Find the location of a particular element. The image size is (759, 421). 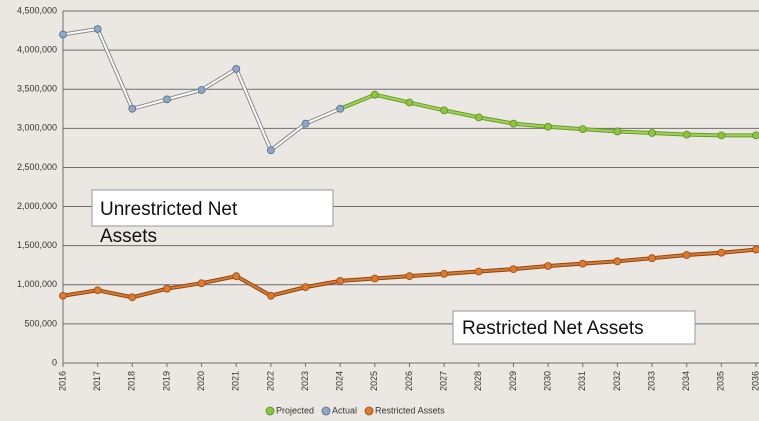

x-tick-label: 2022 is located at coordinates (270, 381).